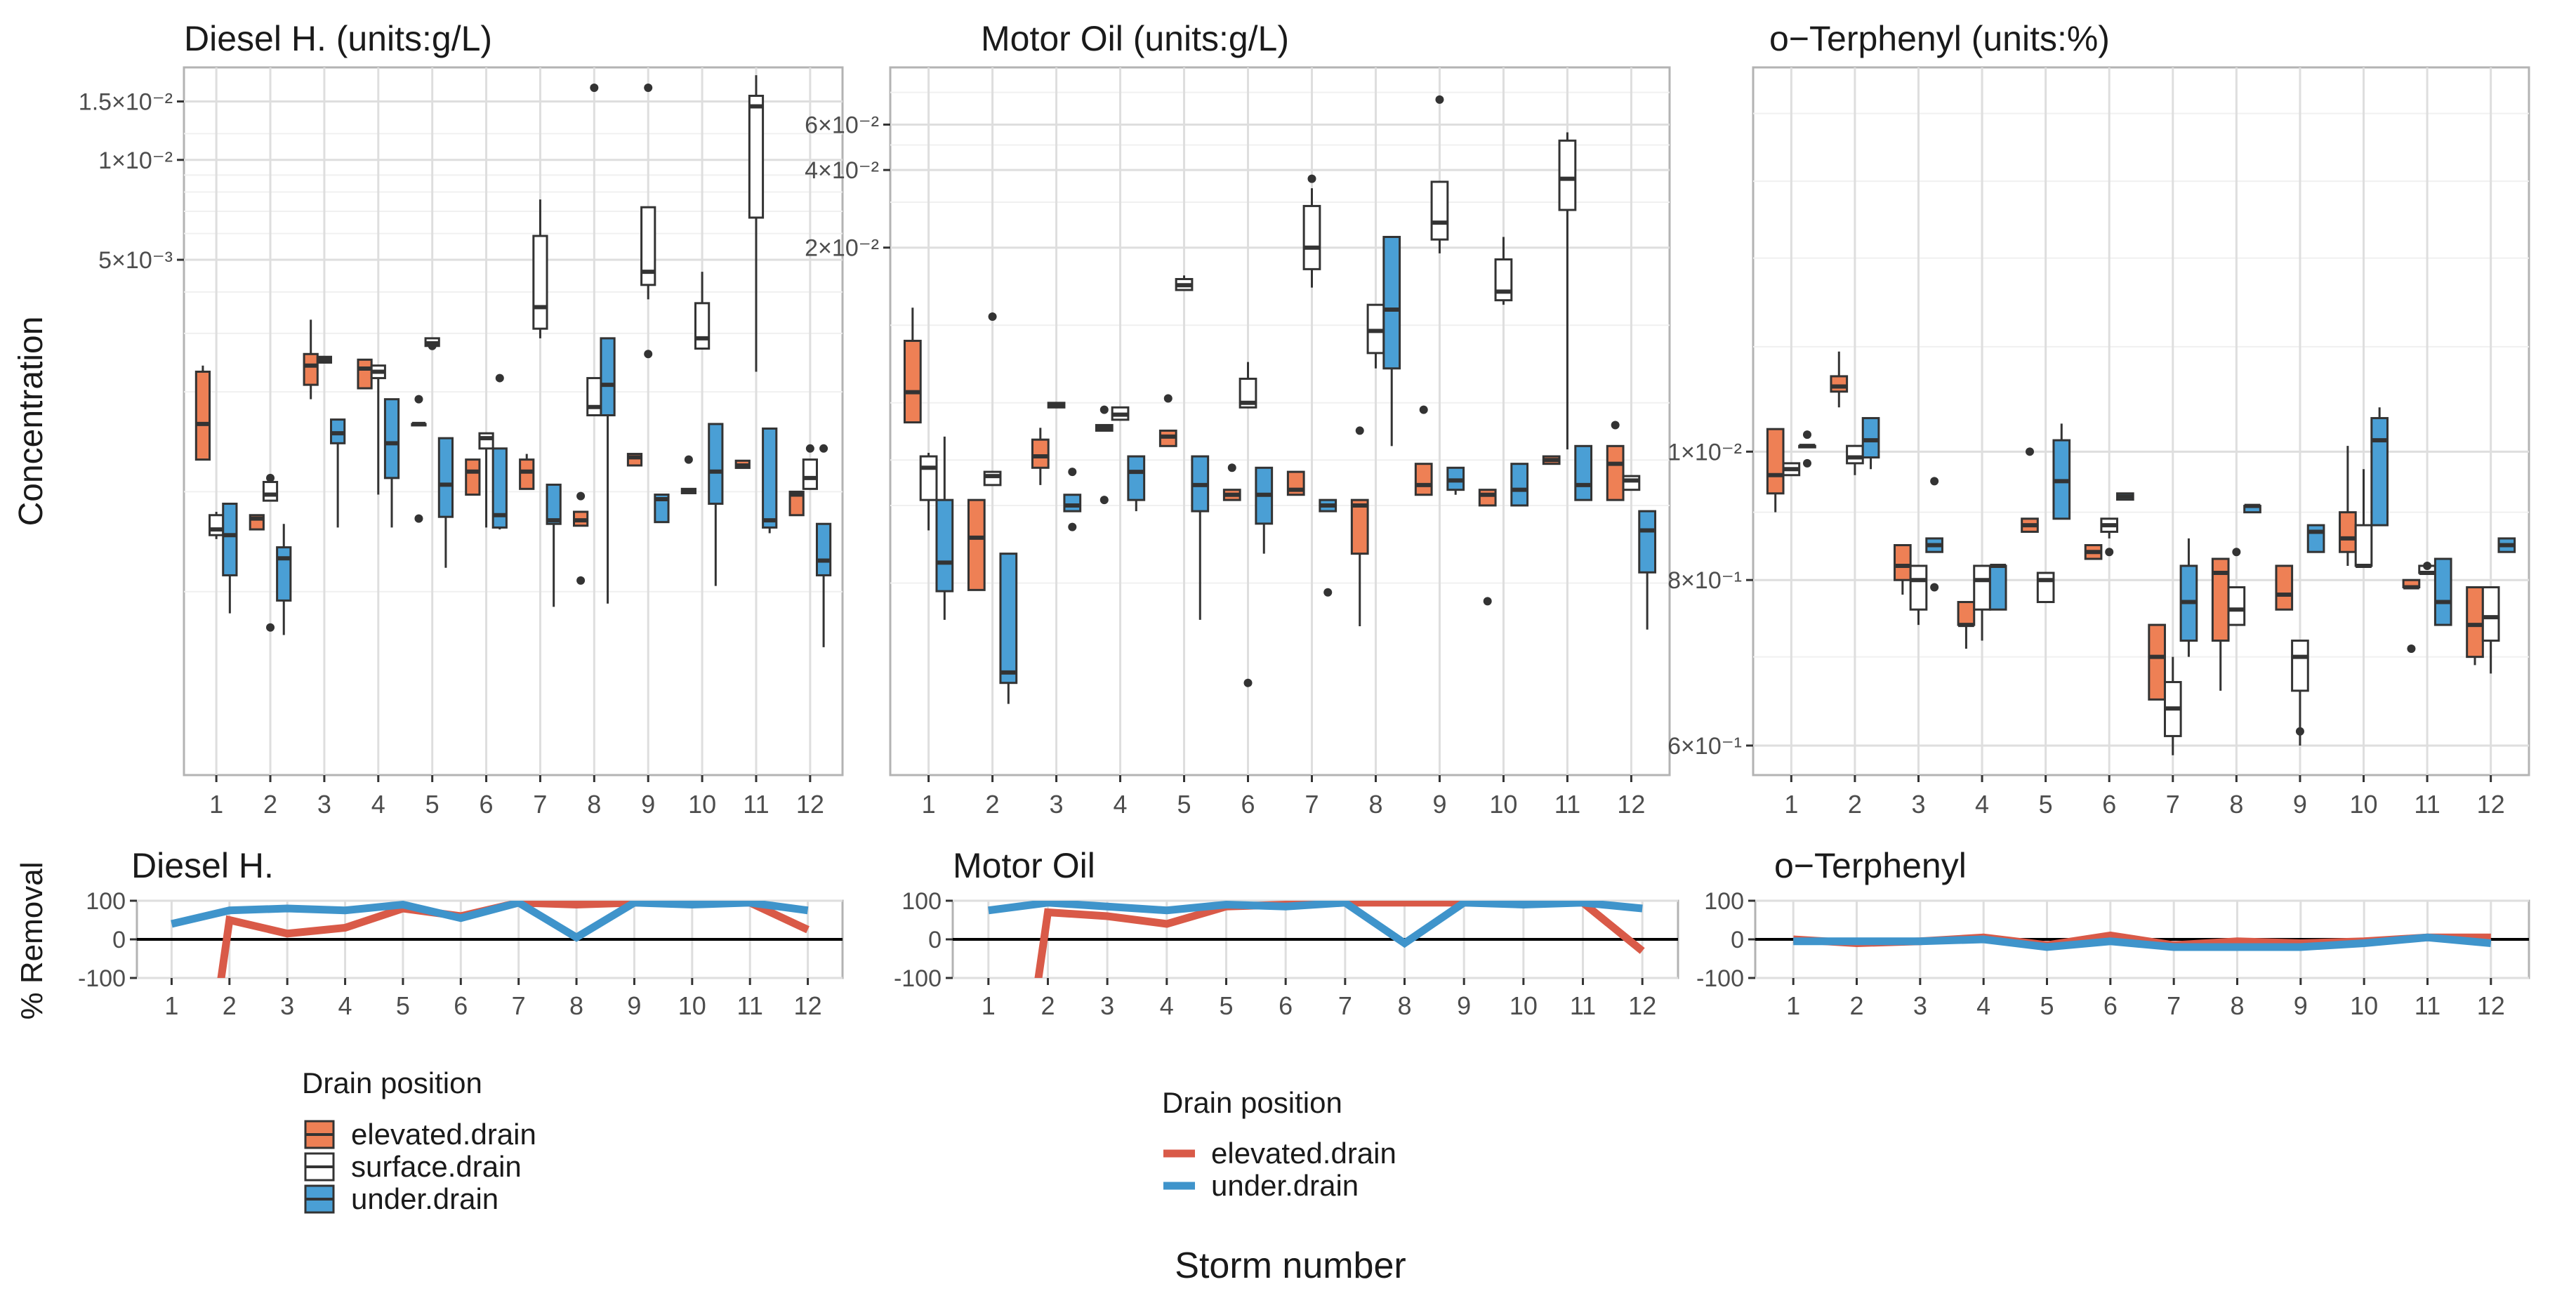  Describe the element at coordinates (2173, 805) in the screenshot. I see `terphenyl-box-x-tick-label-6: 7` at that location.